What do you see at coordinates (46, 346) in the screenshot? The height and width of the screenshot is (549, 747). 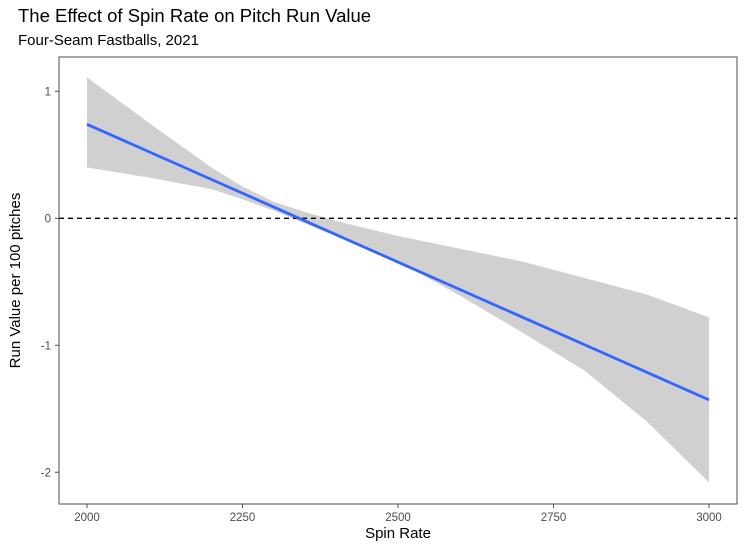 I see `y-tick-label: -1` at bounding box center [46, 346].